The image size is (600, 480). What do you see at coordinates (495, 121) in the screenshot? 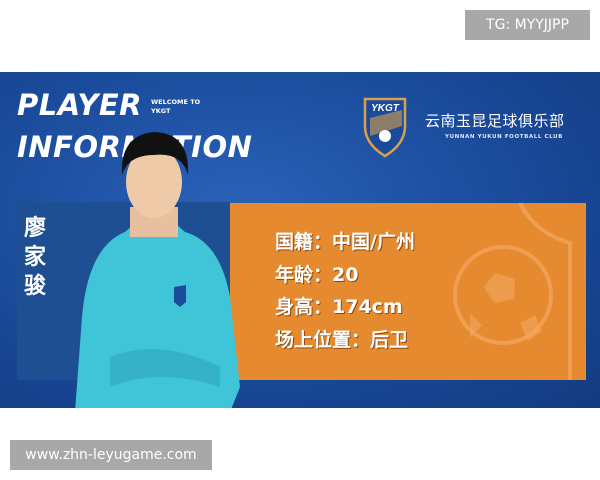
I see `club-name-cn: 云南玉昆足球俱乐部` at bounding box center [495, 121].